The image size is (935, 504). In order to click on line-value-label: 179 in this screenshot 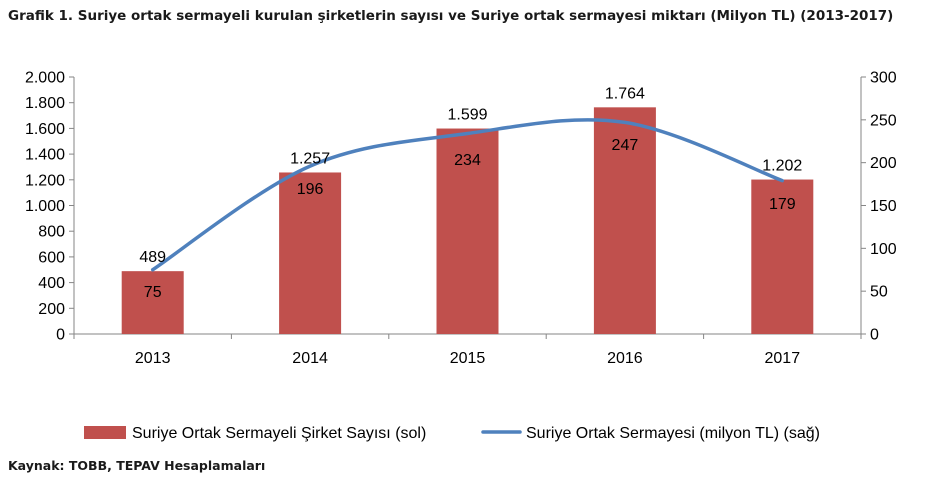, I will do `click(782, 204)`.